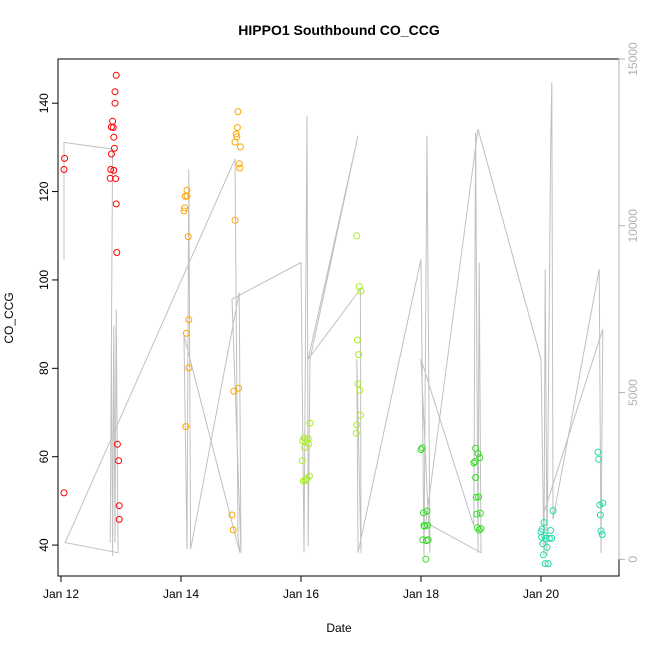 This screenshot has height=650, width=650. I want to click on chart-title: HIPPO1 Southbound CO_CCG, so click(339, 30).